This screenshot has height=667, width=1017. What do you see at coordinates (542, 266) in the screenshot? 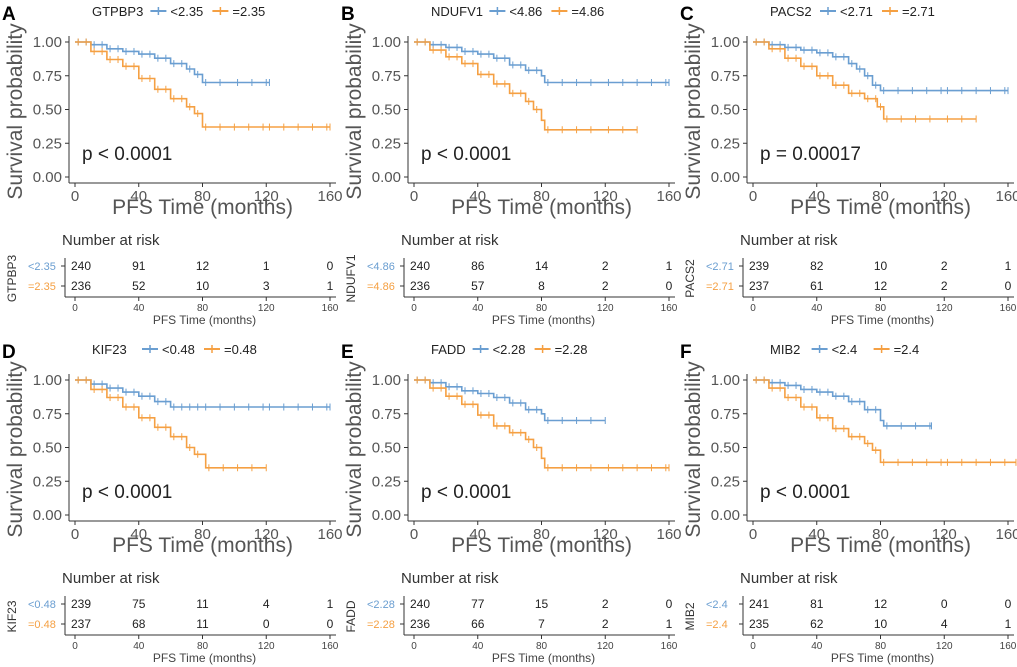
I see `risk-count: 14` at bounding box center [542, 266].